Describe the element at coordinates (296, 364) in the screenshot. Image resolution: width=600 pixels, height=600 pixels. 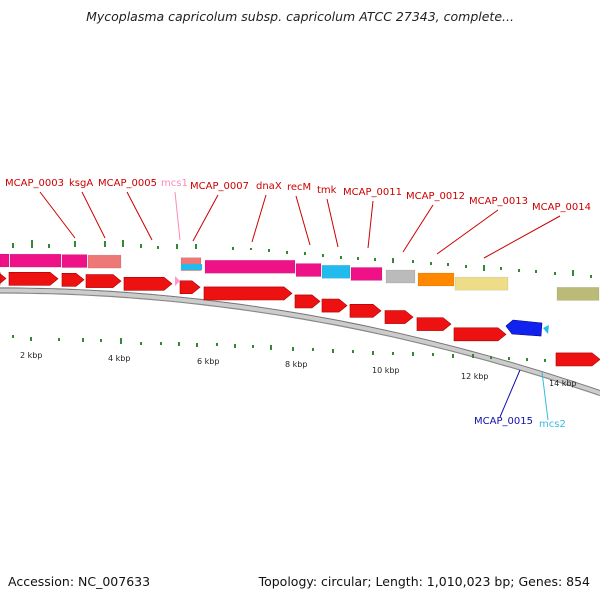
I see `scale-label: 8 kbp` at that location.